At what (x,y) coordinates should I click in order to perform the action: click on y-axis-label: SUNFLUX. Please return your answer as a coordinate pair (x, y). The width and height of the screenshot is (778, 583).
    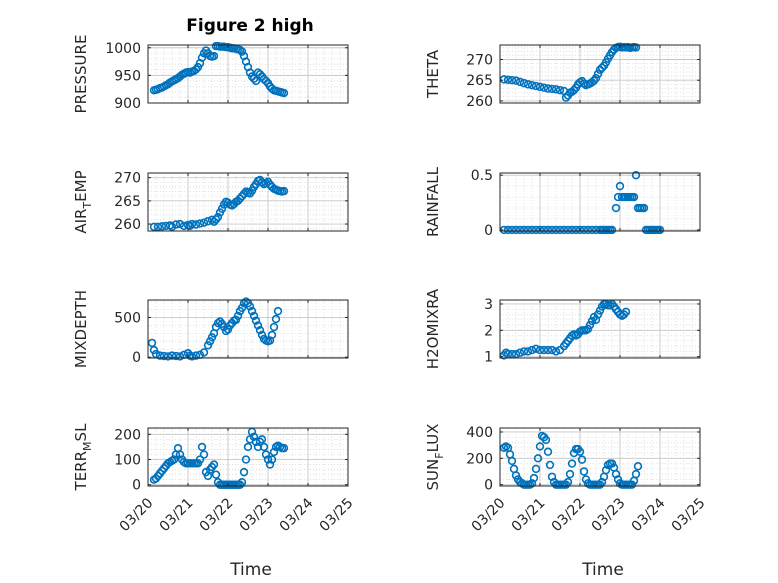
    Looking at the image, I should click on (435, 457).